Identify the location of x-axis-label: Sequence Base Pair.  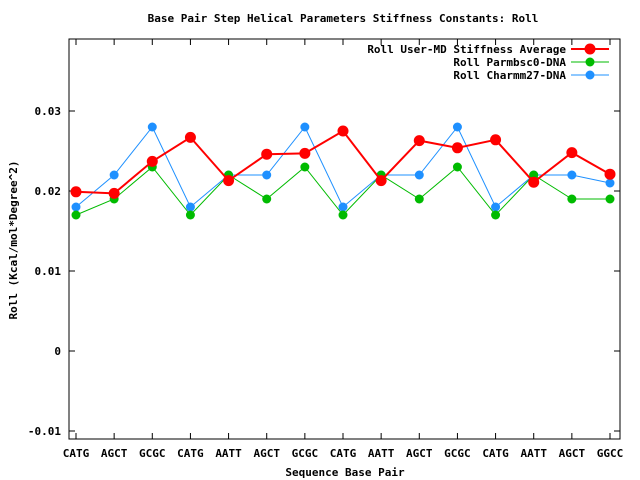
(345, 472).